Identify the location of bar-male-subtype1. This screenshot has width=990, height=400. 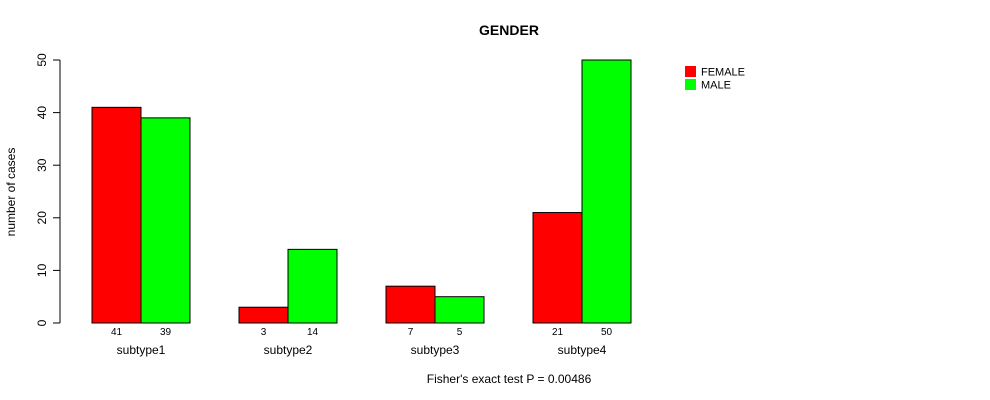
(165, 220).